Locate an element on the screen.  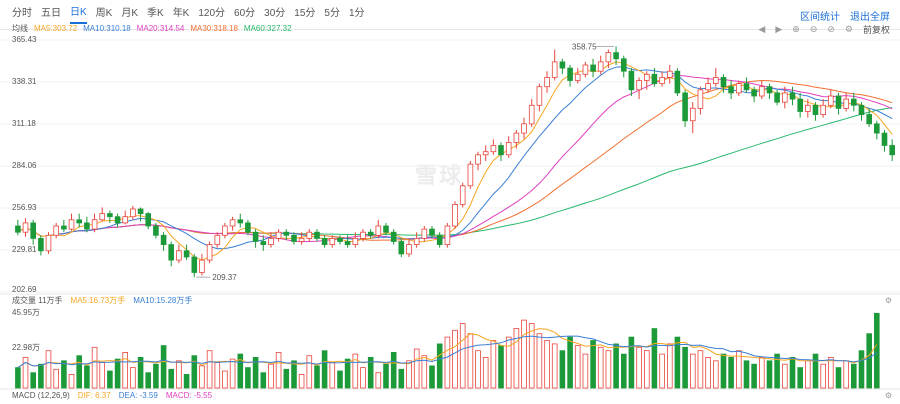
low-price-label: 209.37 is located at coordinates (224, 277).